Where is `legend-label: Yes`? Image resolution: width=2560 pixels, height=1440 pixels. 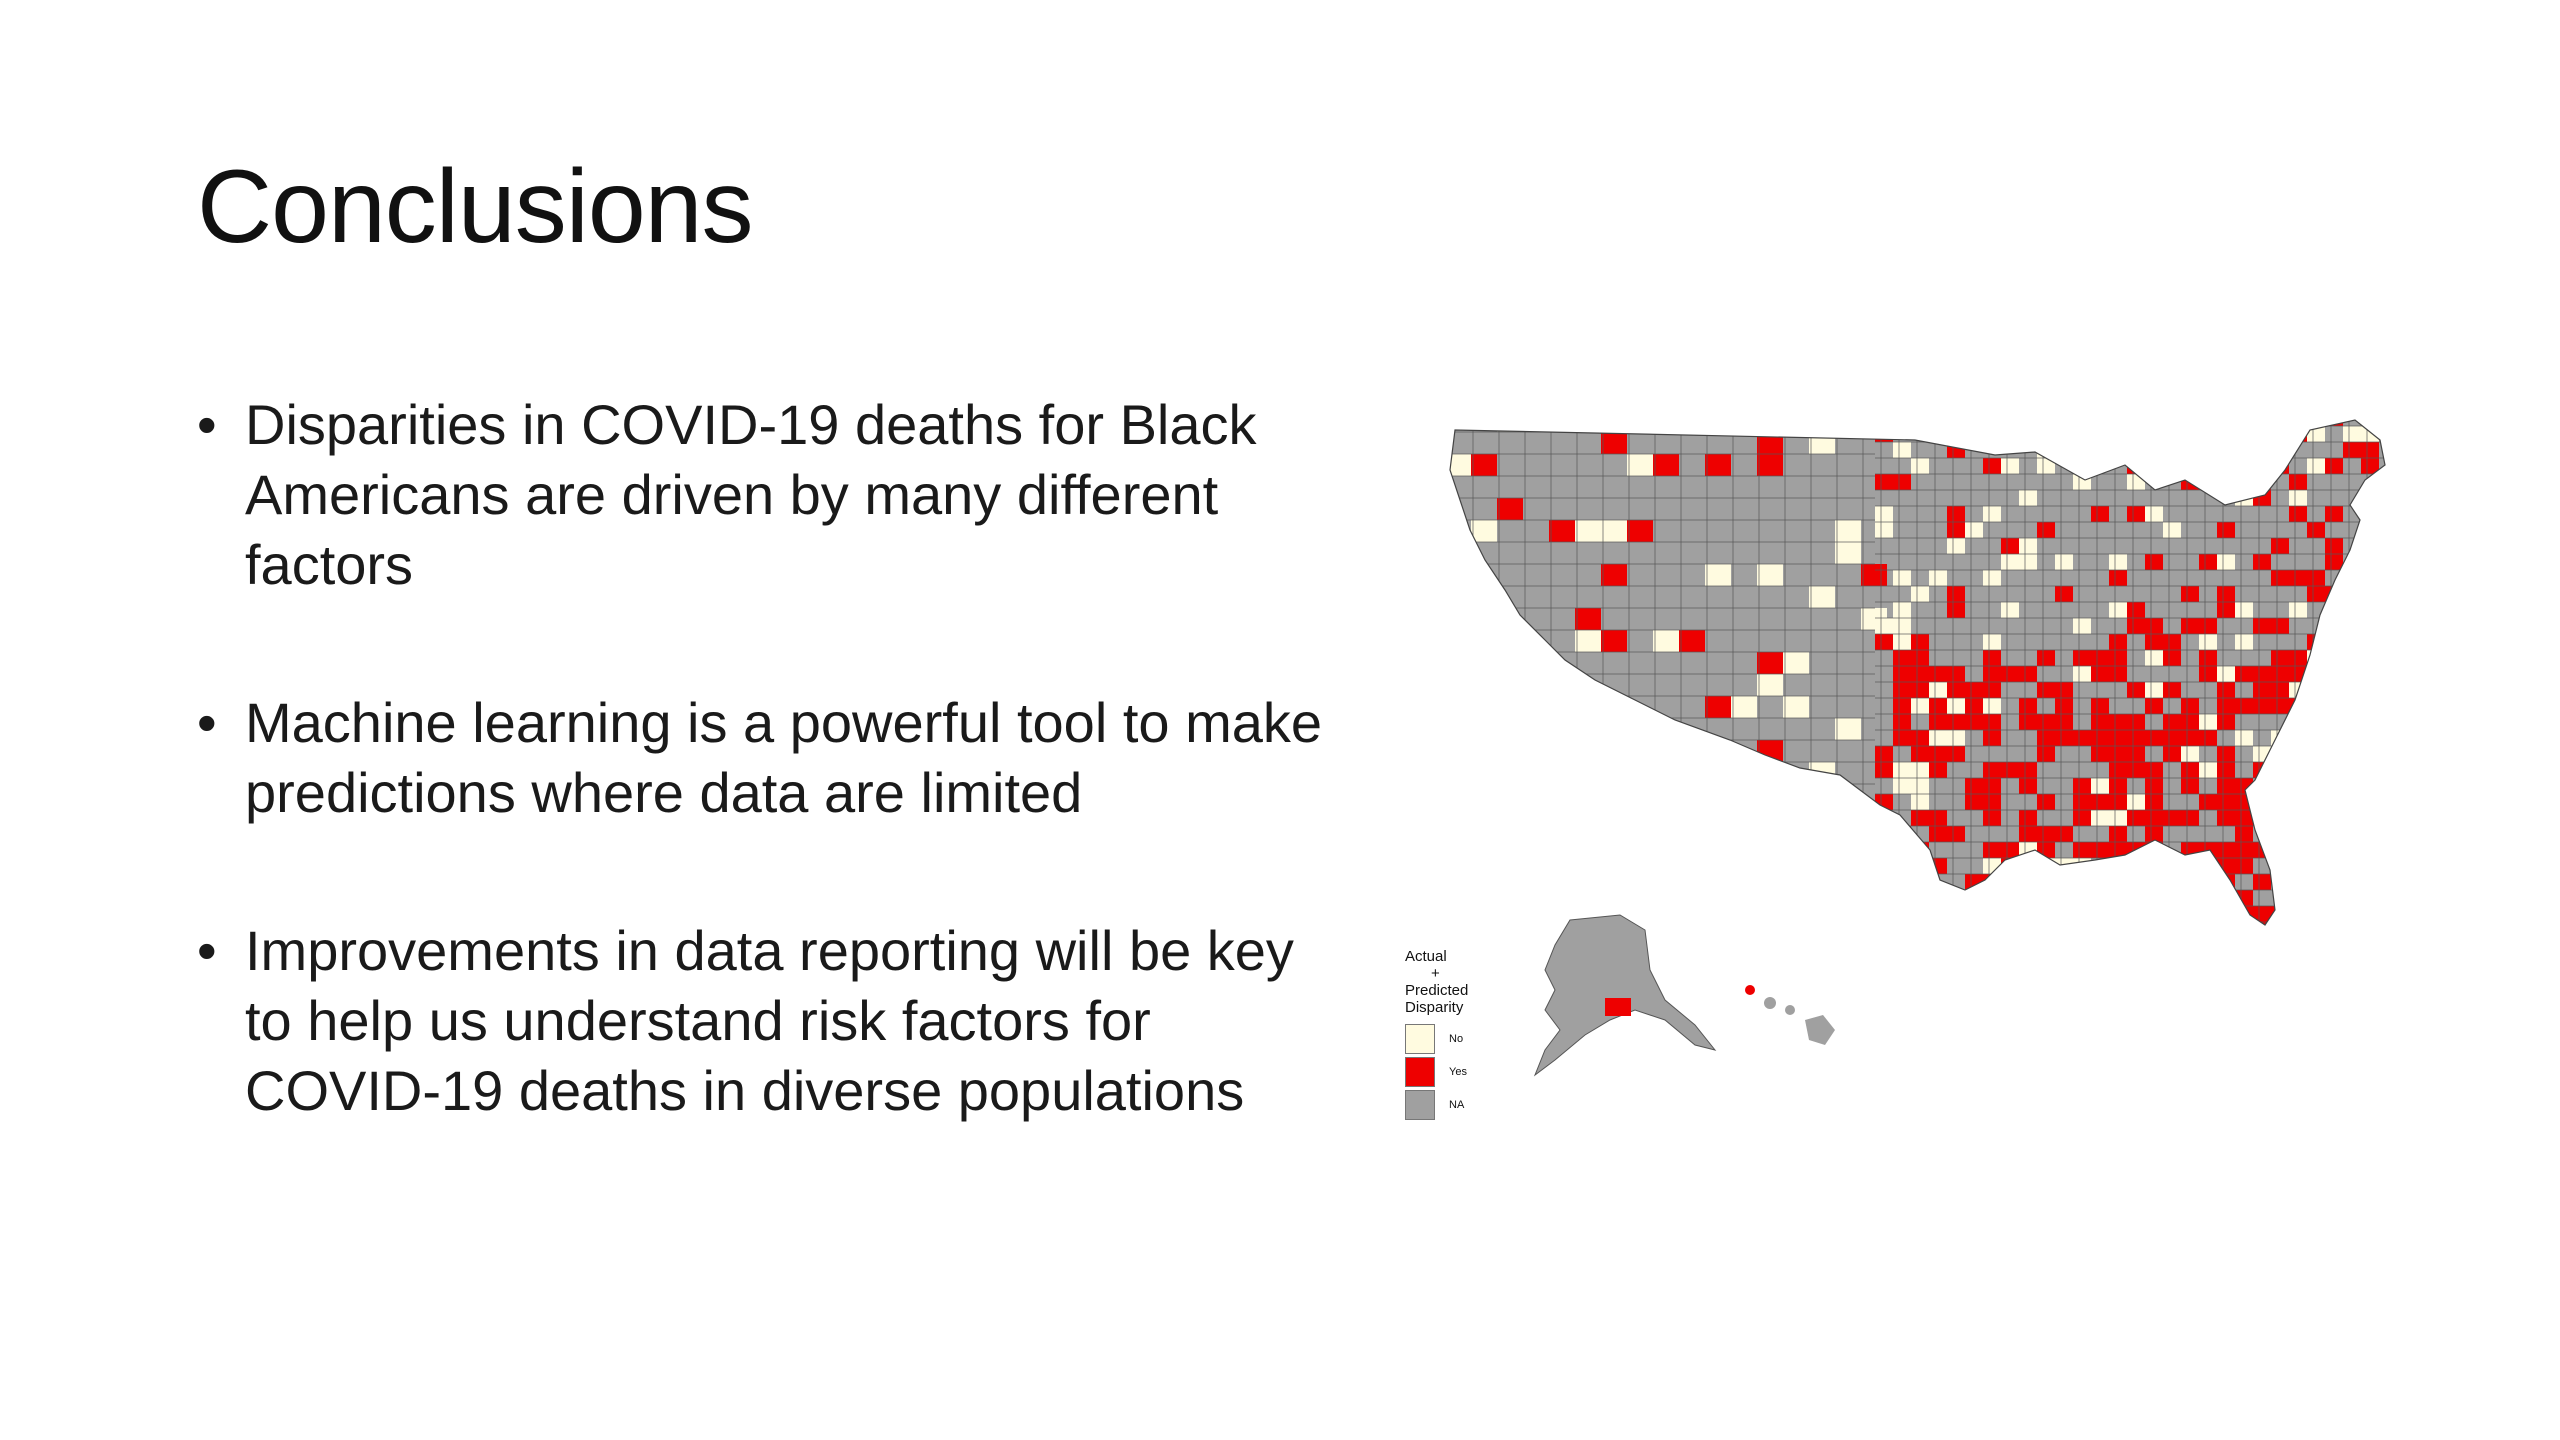
legend-label: Yes is located at coordinates (1458, 1071).